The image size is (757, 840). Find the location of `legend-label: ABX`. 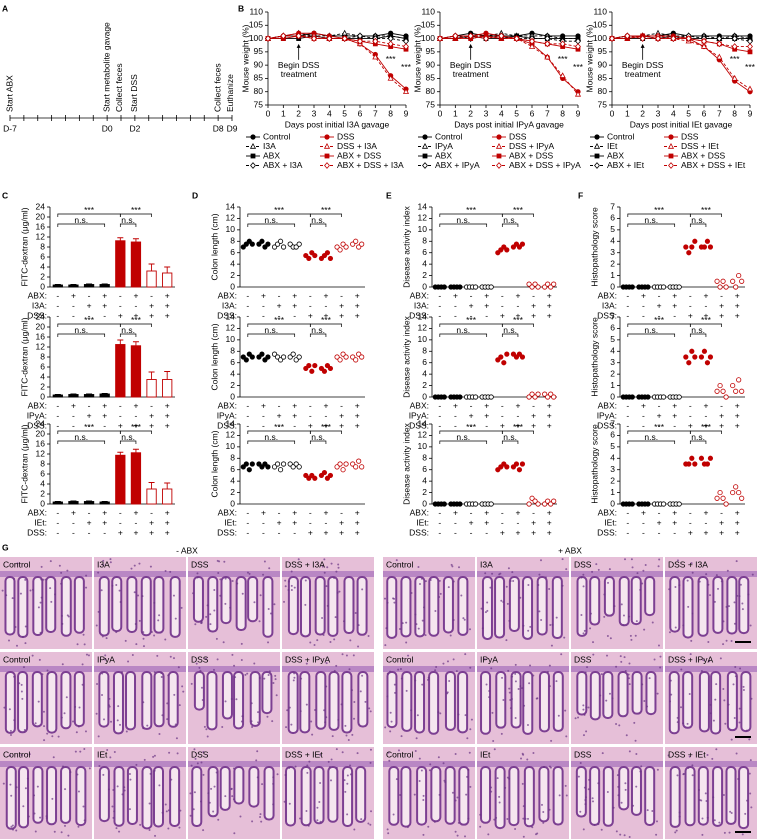

legend-label: ABX is located at coordinates (271, 155).